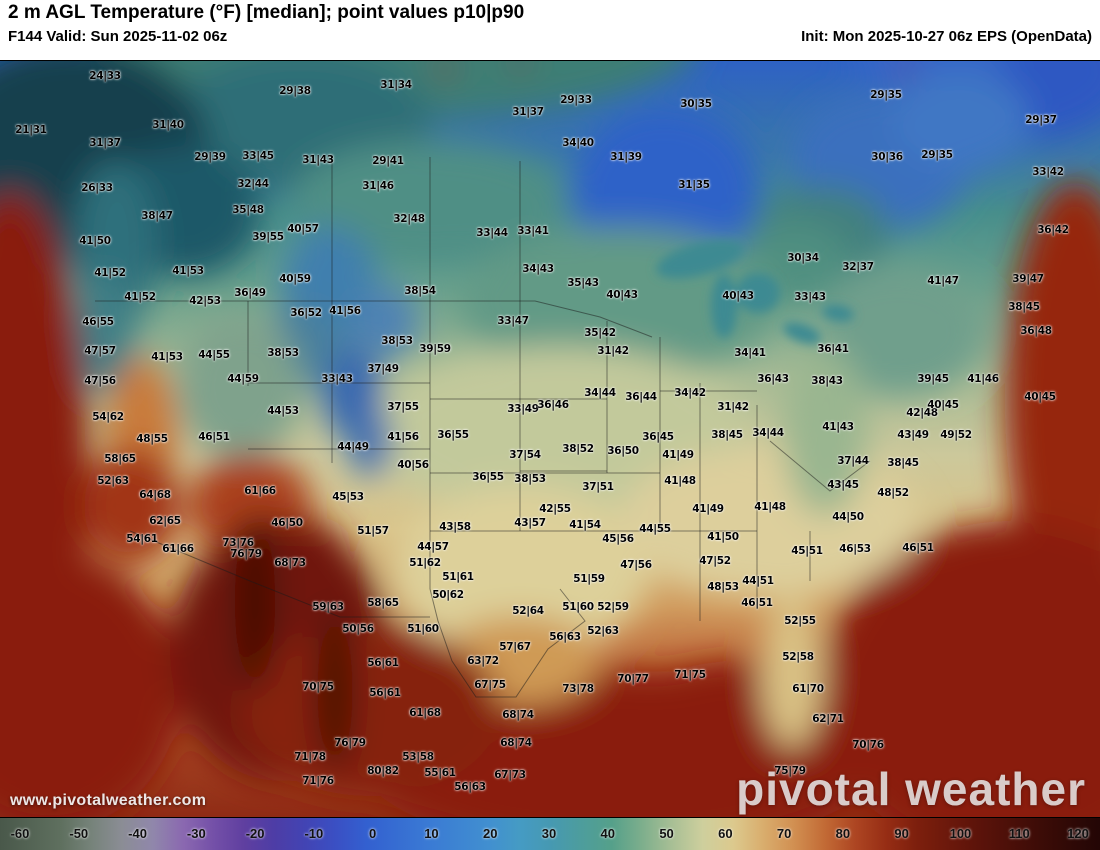 The height and width of the screenshot is (850, 1100). What do you see at coordinates (118, 36) in the screenshot?
I see `valid-time: F144 Valid: Sun 2025-11-02 06z` at bounding box center [118, 36].